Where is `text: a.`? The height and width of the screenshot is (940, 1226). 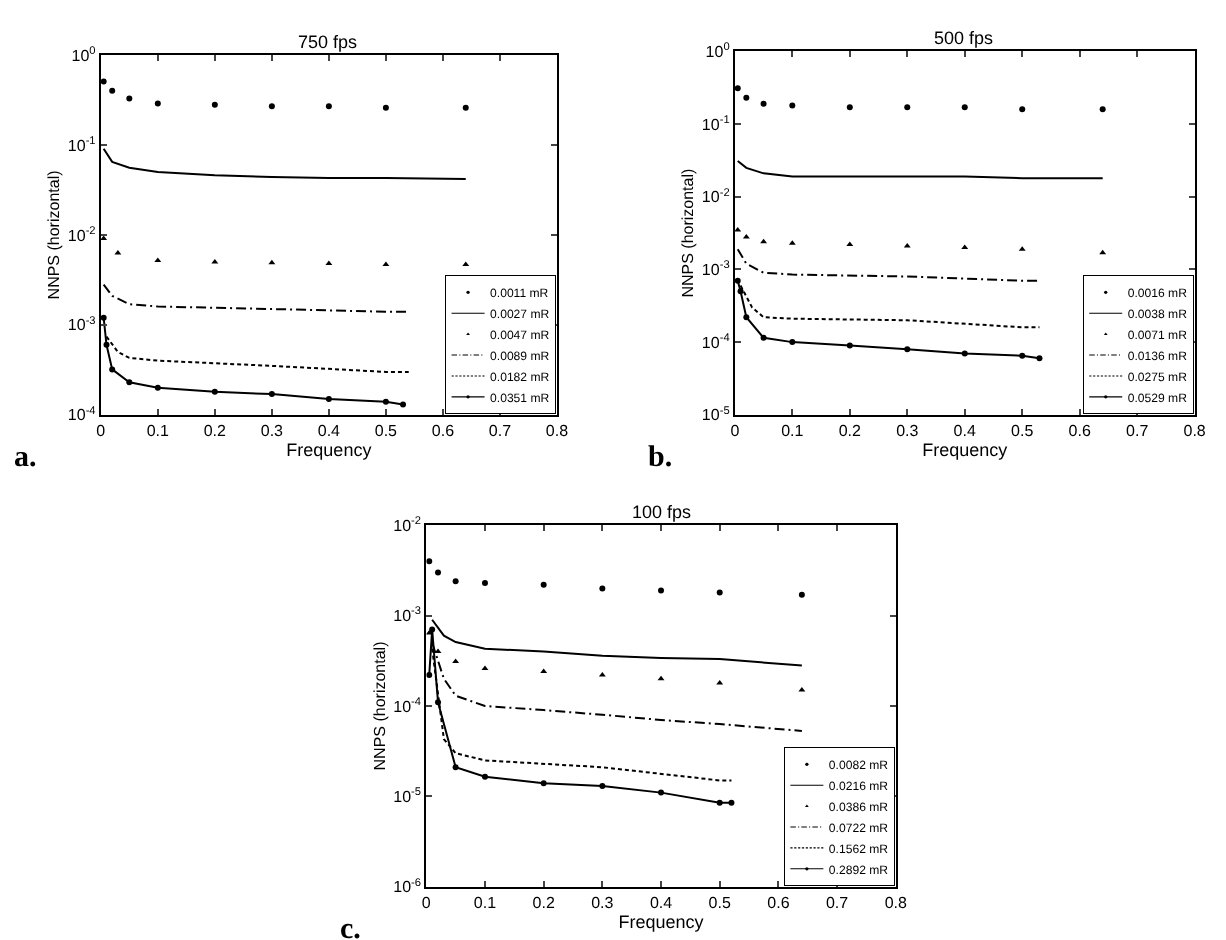
text: a. is located at coordinates (25, 458).